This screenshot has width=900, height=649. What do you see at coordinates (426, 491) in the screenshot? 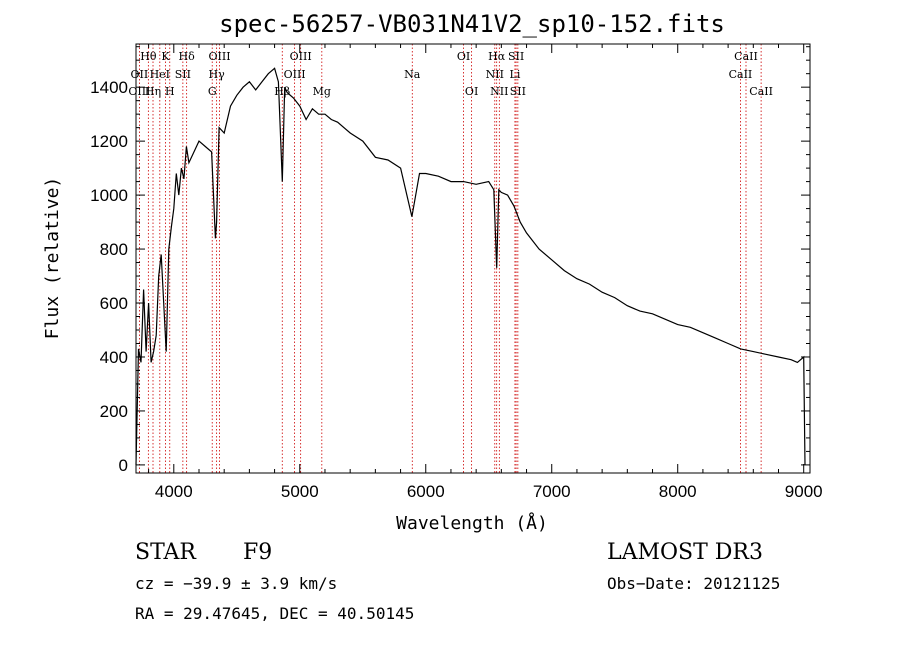
I see `x-tick-label: 6000` at bounding box center [426, 491].